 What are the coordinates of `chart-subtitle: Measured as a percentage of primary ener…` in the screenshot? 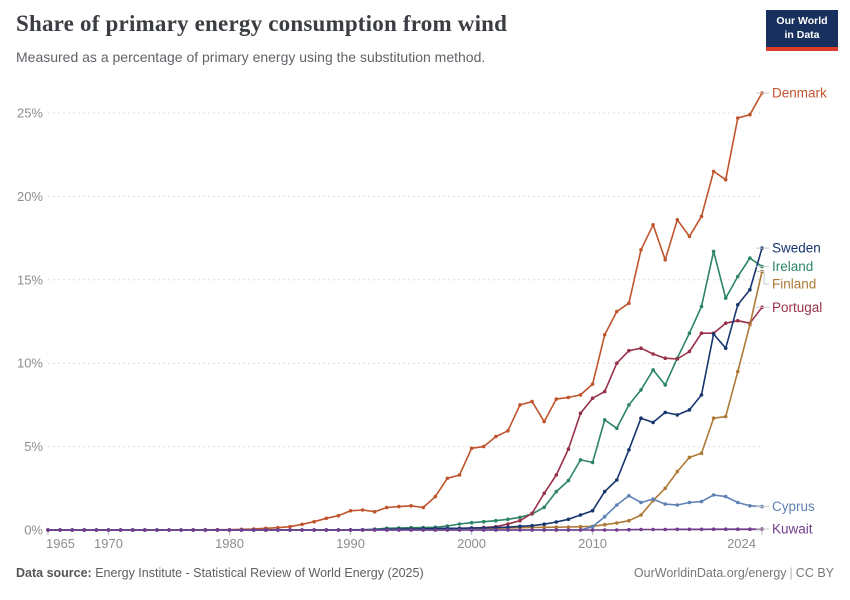 It's located at (251, 57).